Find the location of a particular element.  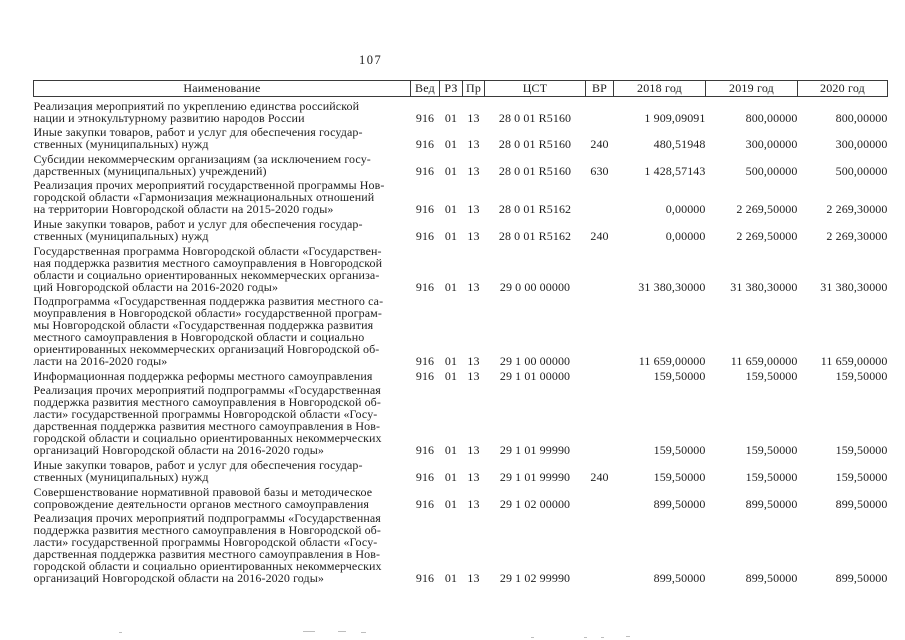

amount-2020-cell: 300,00000 is located at coordinates (861, 144).